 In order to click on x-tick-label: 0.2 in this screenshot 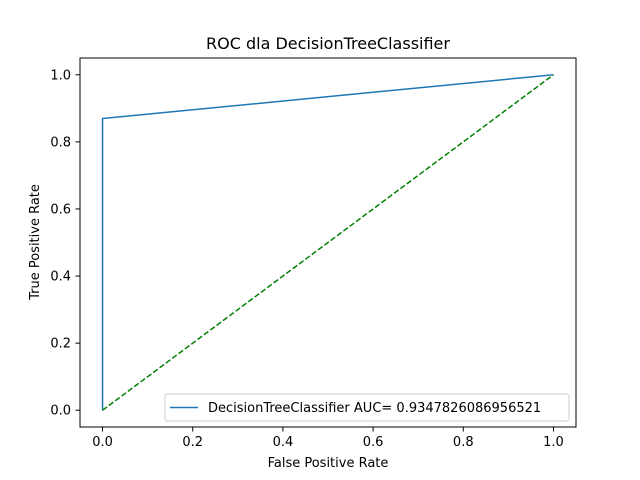, I will do `click(192, 442)`.